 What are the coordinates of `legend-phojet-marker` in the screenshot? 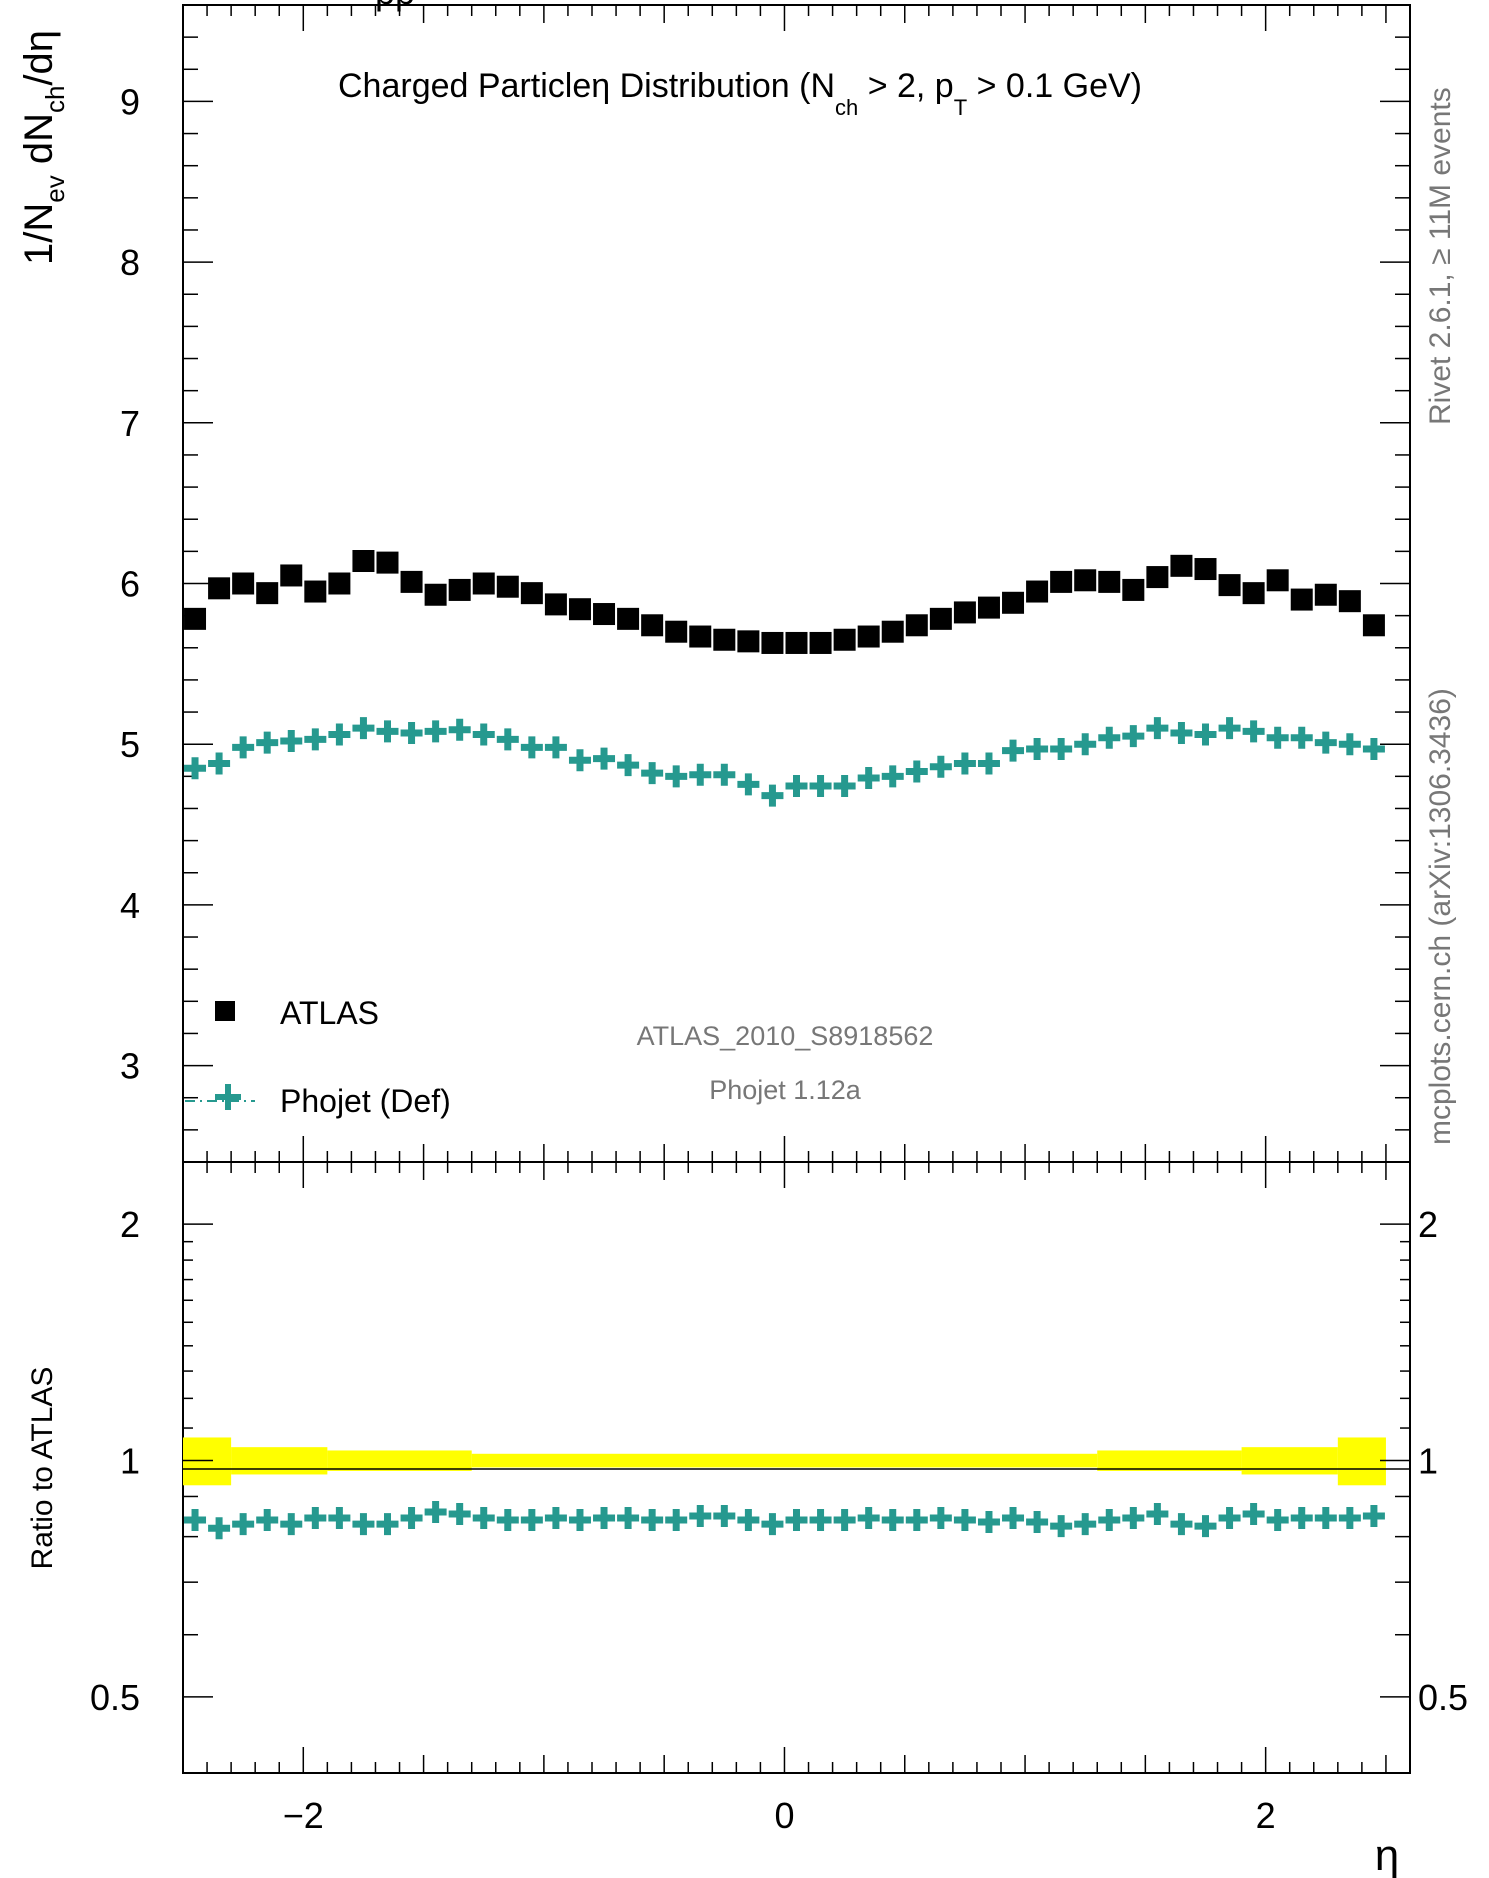 It's located at (228, 1097).